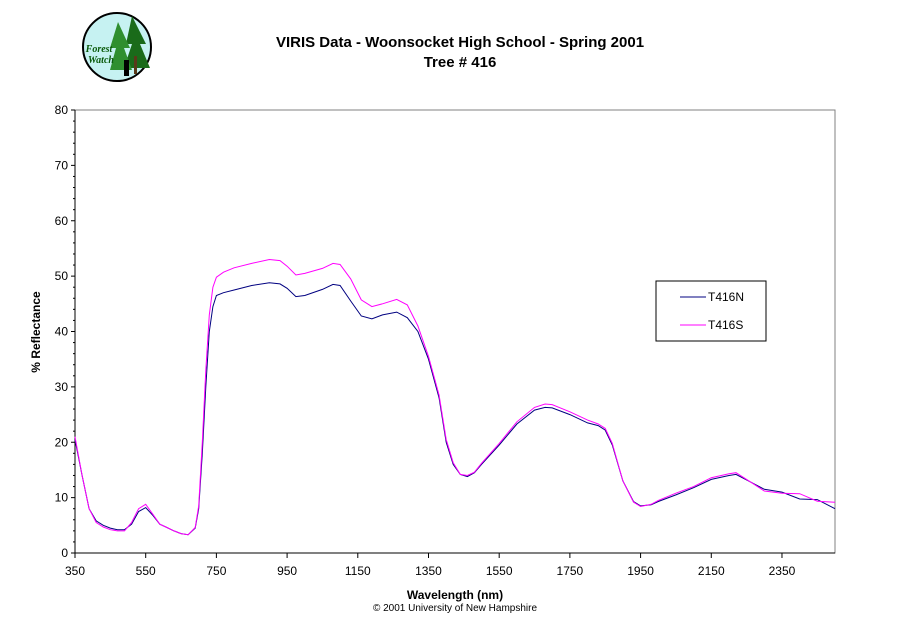  Describe the element at coordinates (62, 387) in the screenshot. I see `y-tick-label: 30` at that location.